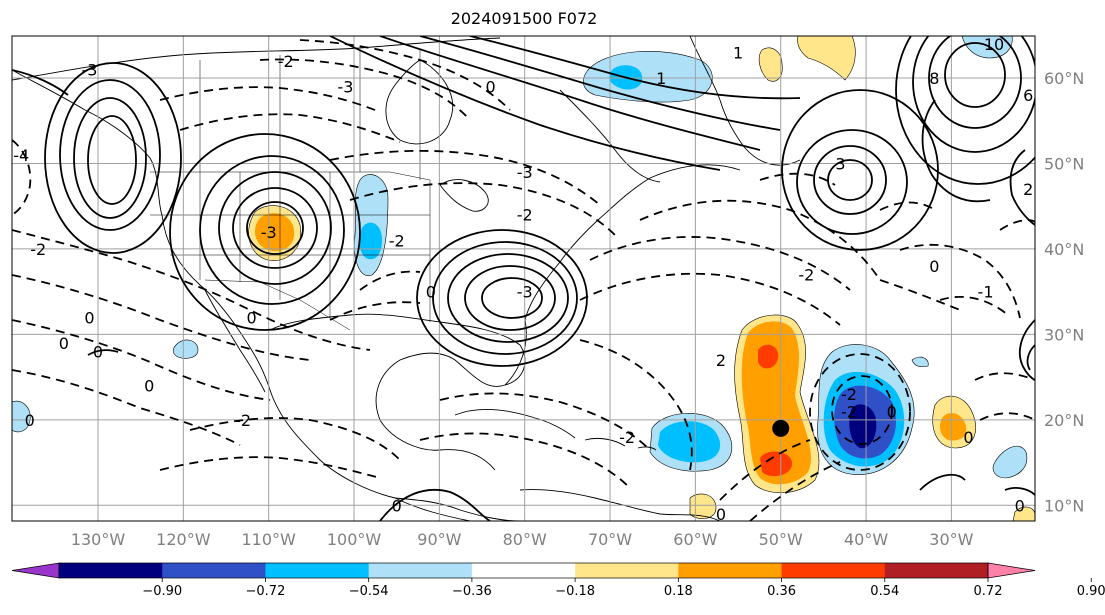 The height and width of the screenshot is (615, 1105). What do you see at coordinates (354, 539) in the screenshot?
I see `longitude-label: 100°W` at bounding box center [354, 539].